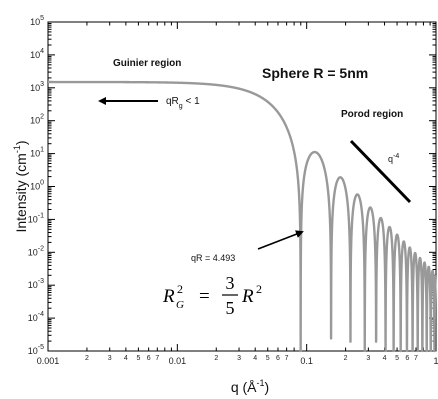 This screenshot has width=438, height=399. What do you see at coordinates (180, 289) in the screenshot?
I see `formula-lhs-sup: 2` at bounding box center [180, 289].